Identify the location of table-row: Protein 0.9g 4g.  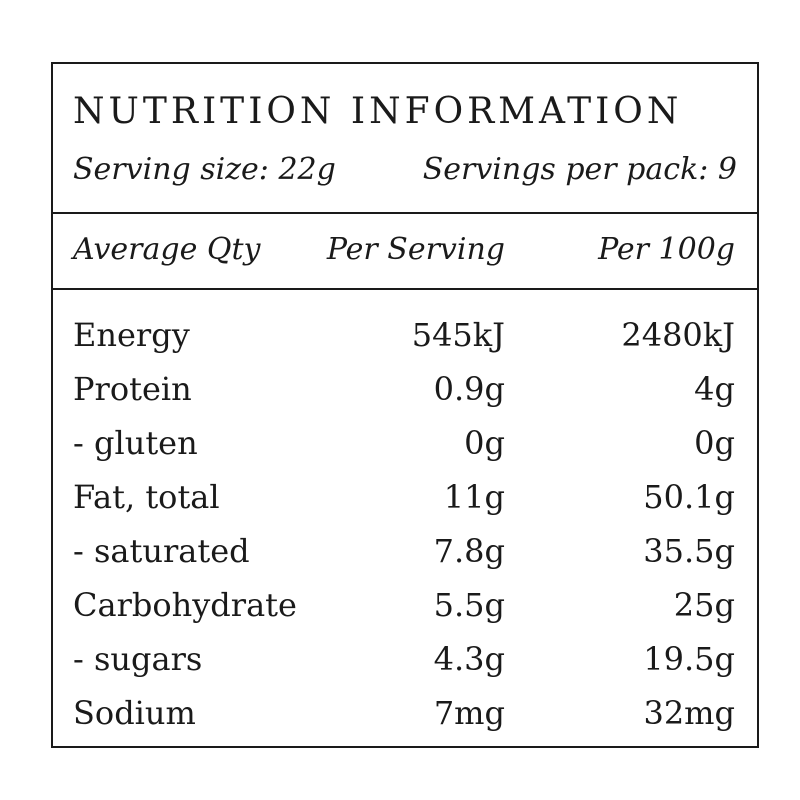
(405, 389).